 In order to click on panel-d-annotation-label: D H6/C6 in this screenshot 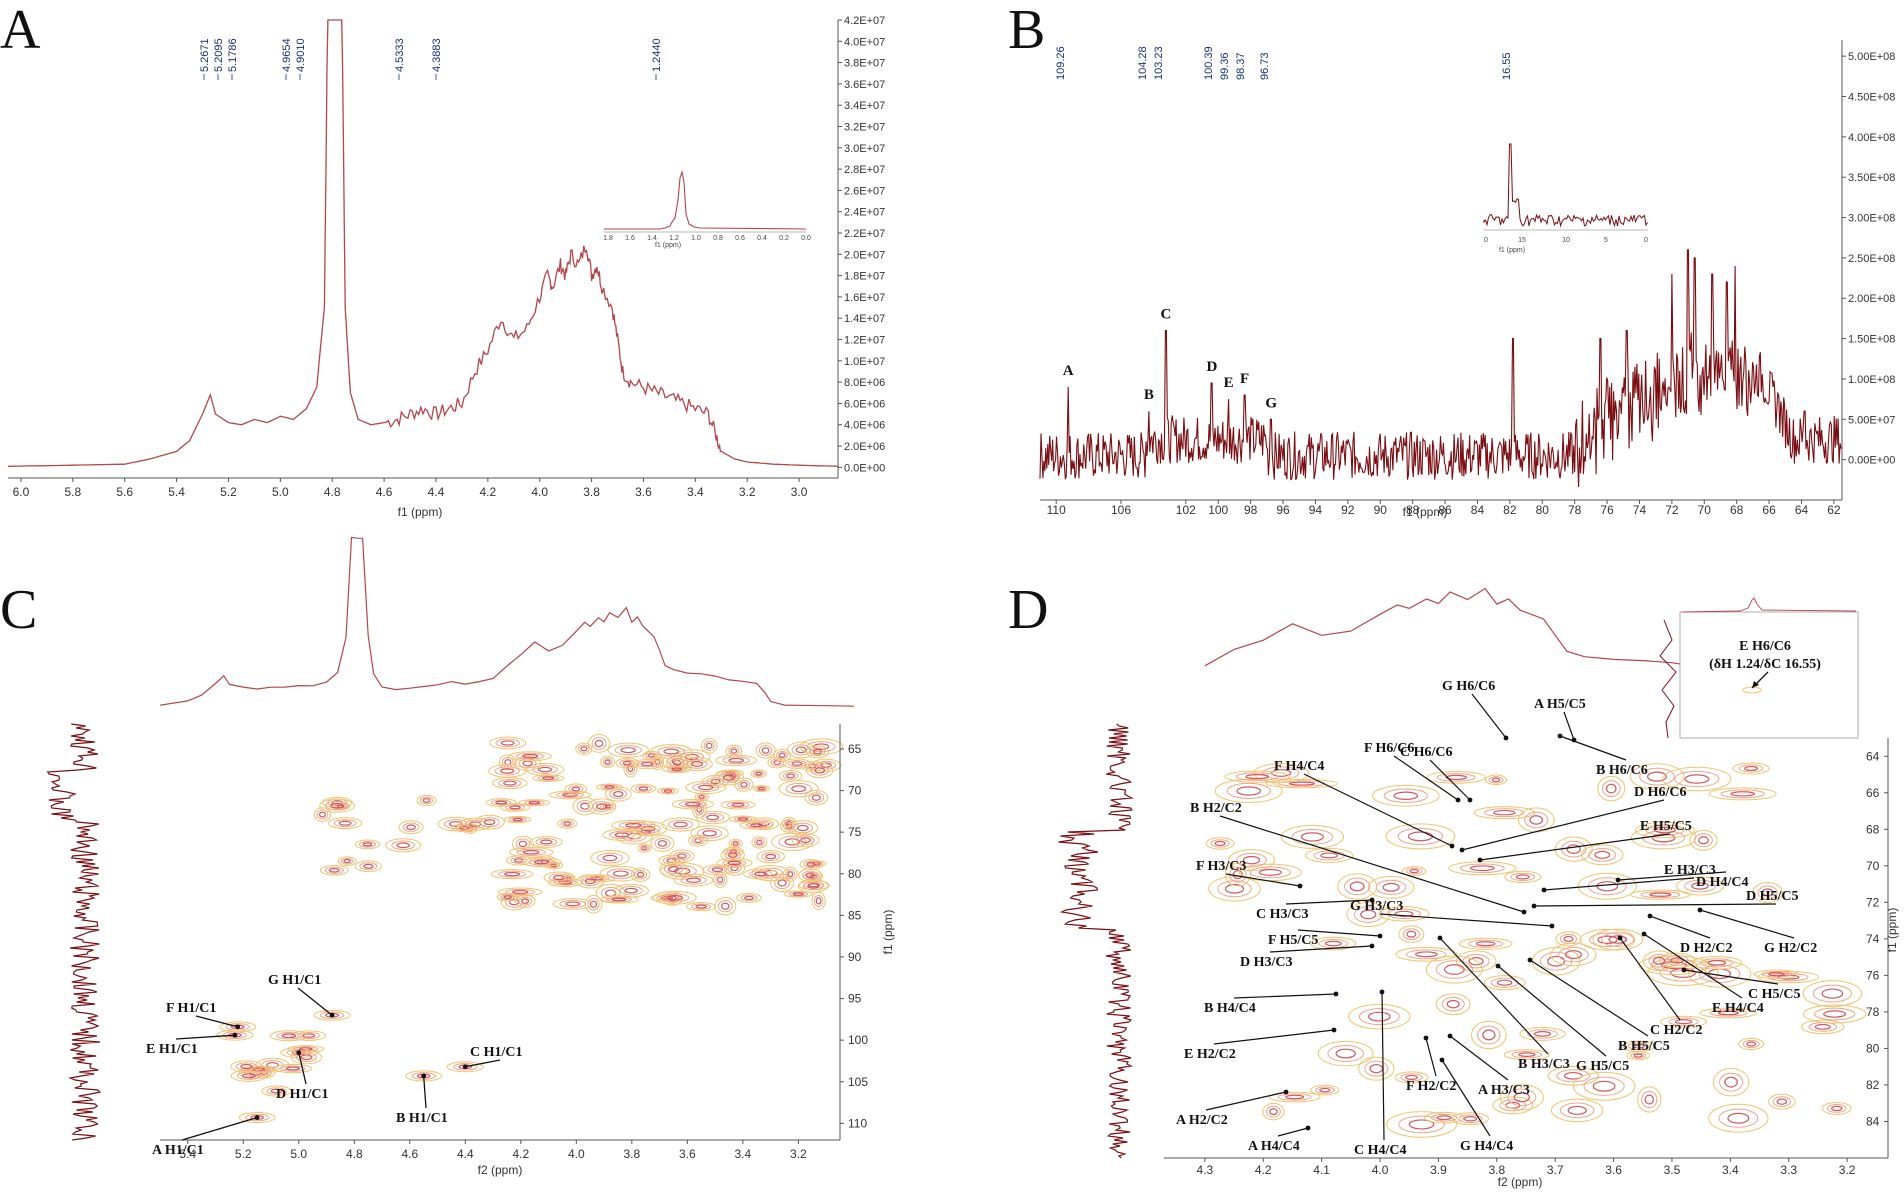, I will do `click(1660, 792)`.